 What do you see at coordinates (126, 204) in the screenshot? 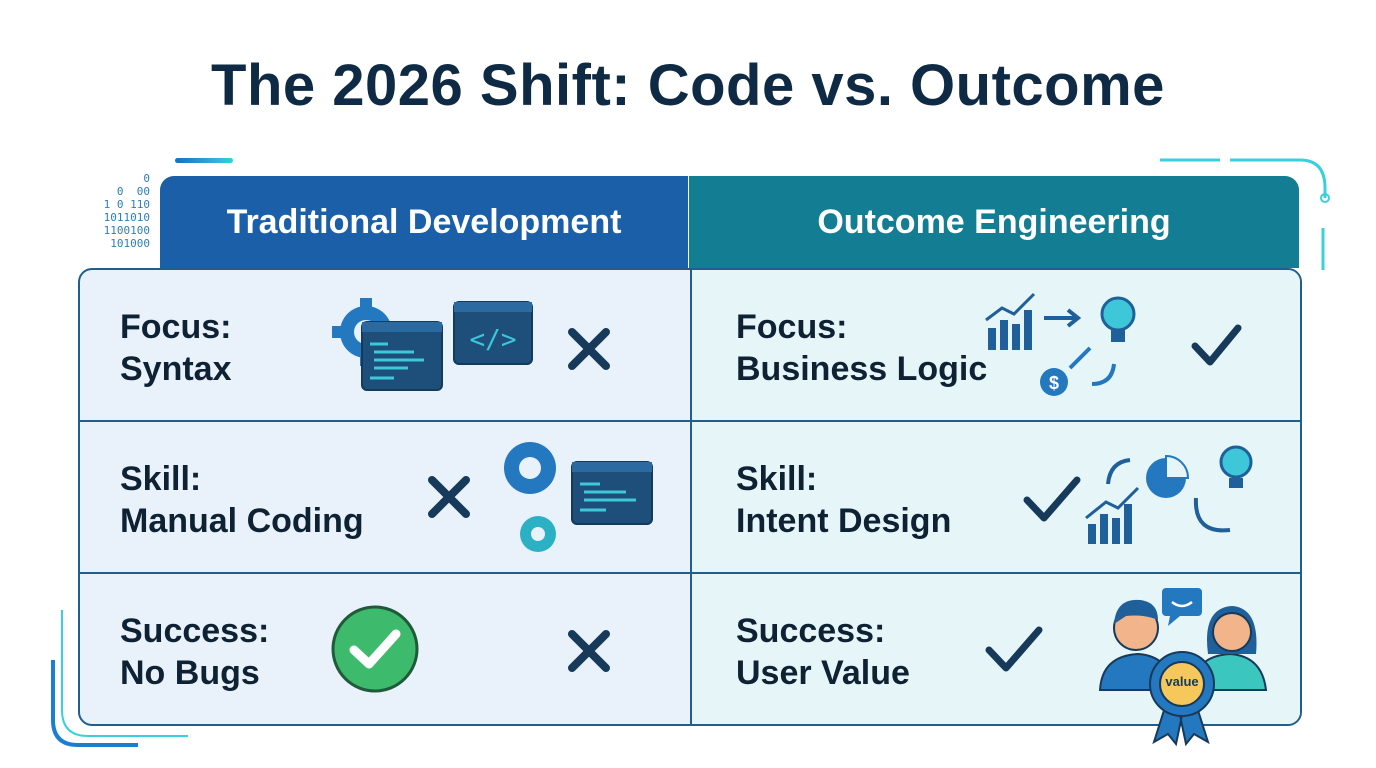
I see `binary-line: 1 0 110` at bounding box center [126, 204].